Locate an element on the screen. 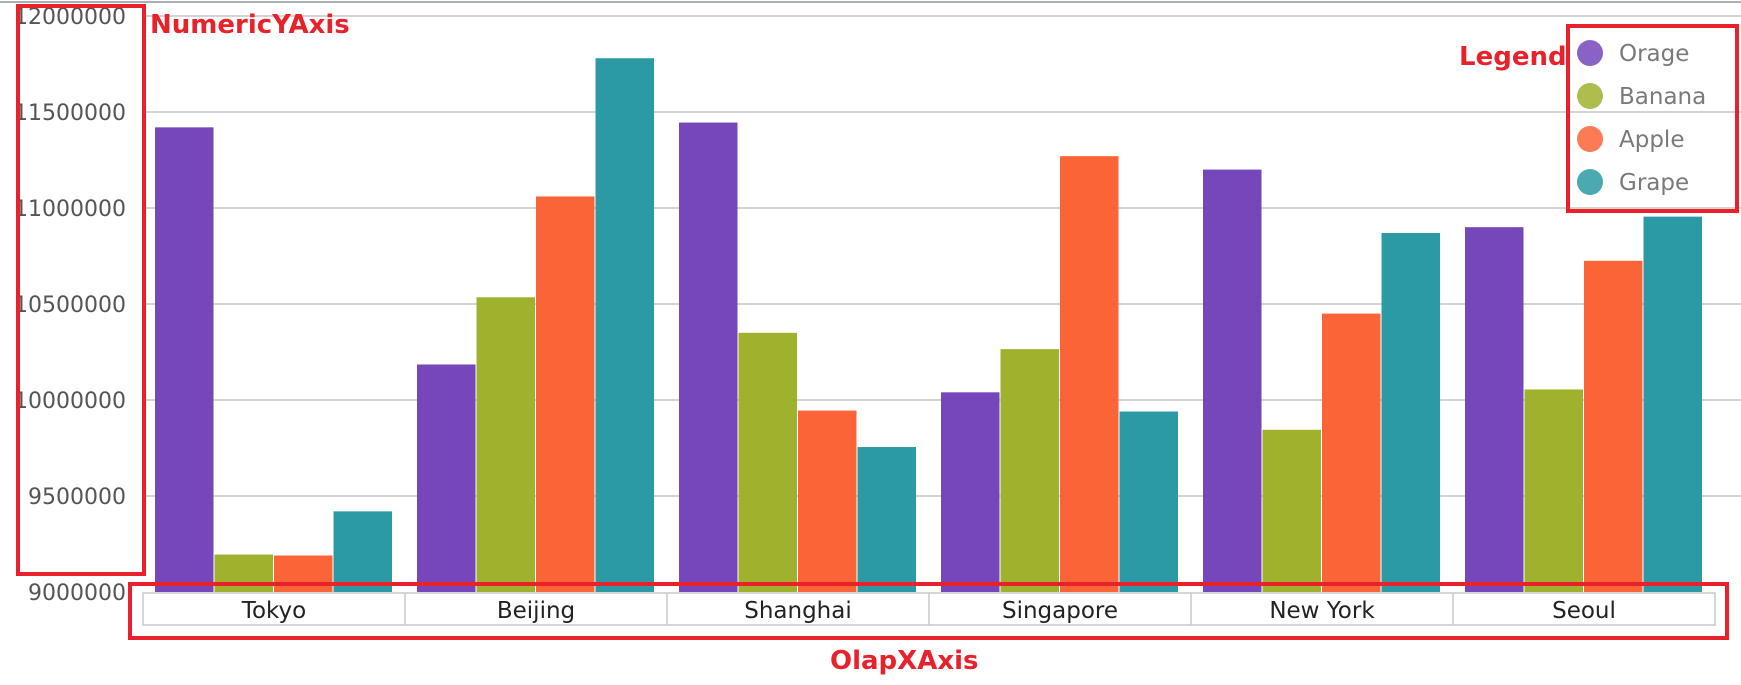 This screenshot has width=1741, height=685. x-category-label: Beijing is located at coordinates (536, 611).